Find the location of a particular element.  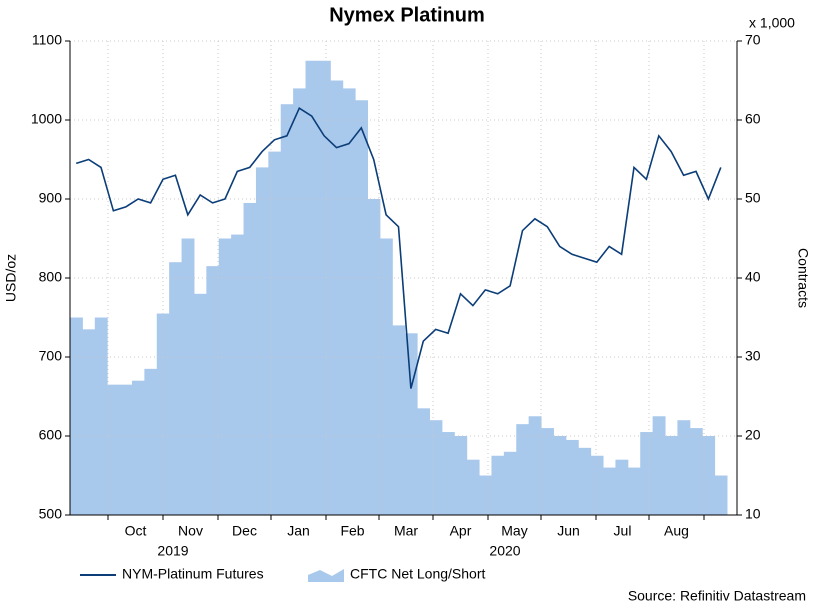

y2-axis-label: Contracts is located at coordinates (803, 278).